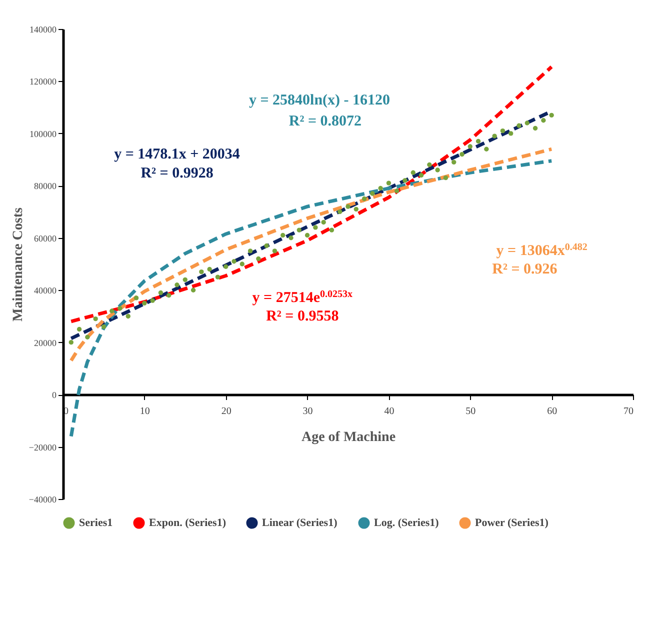 The height and width of the screenshot is (618, 666). What do you see at coordinates (45, 291) in the screenshot?
I see `y-tick-label: 40000` at bounding box center [45, 291].